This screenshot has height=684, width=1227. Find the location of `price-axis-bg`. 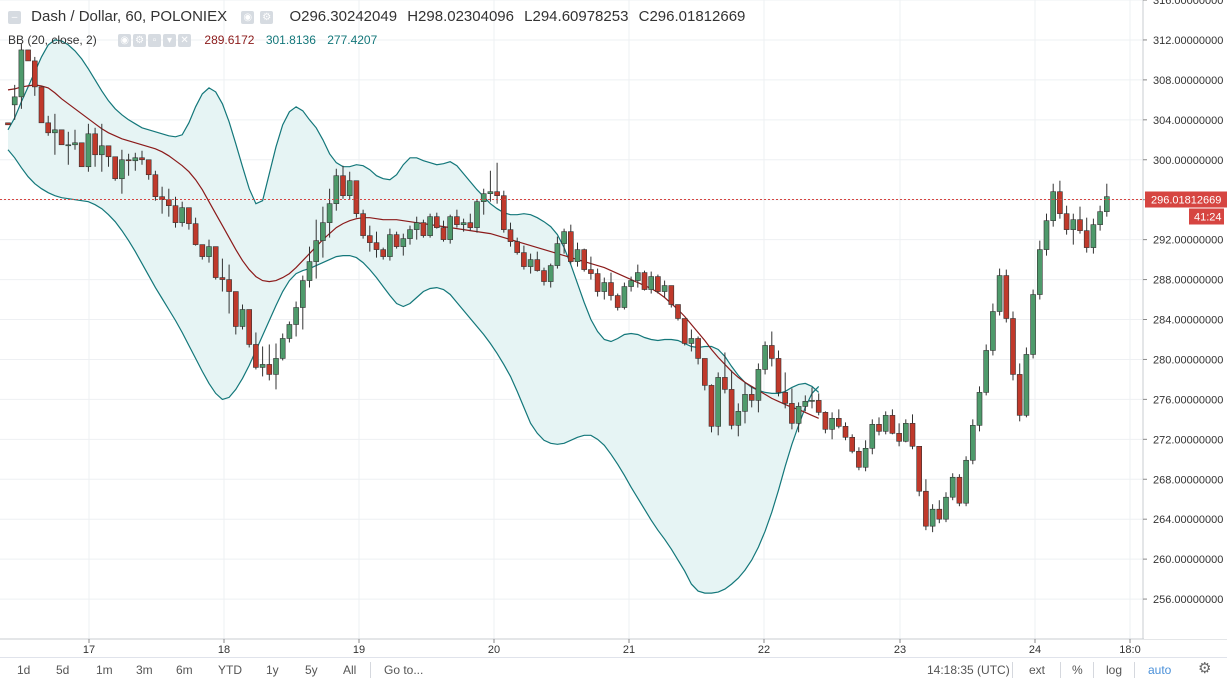

price-axis-bg is located at coordinates (1185, 319).